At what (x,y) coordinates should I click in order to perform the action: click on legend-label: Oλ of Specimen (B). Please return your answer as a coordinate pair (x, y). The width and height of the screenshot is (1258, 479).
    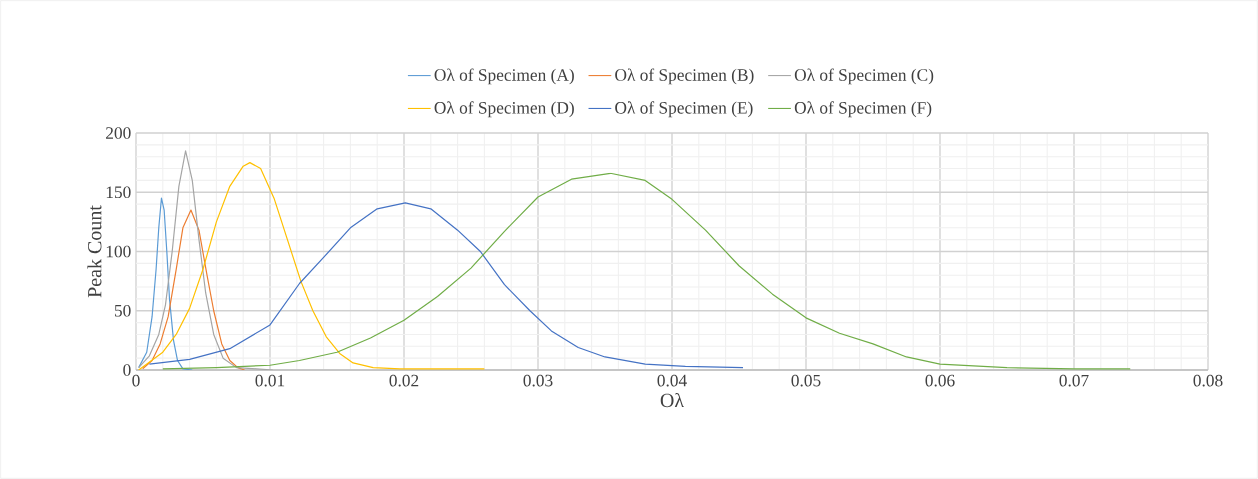
    Looking at the image, I should click on (684, 76).